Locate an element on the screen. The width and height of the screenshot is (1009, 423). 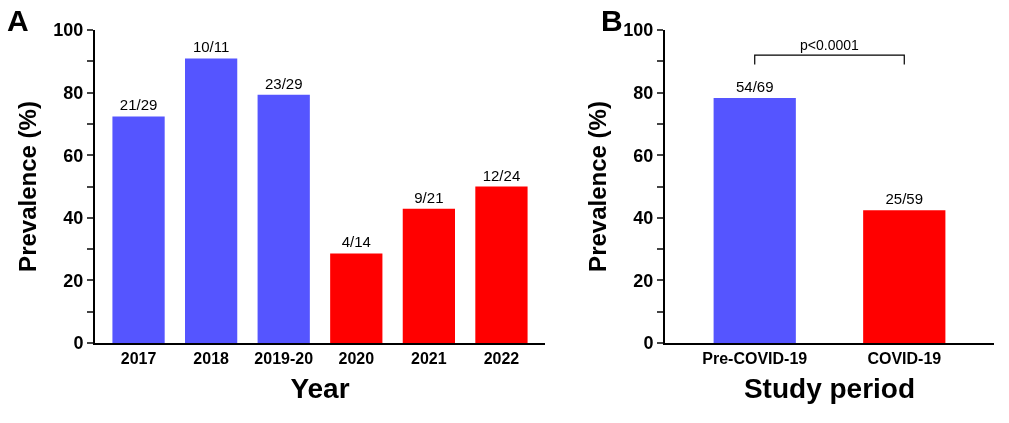
x-tick-label: Pre-COVID-19 is located at coordinates (755, 359).